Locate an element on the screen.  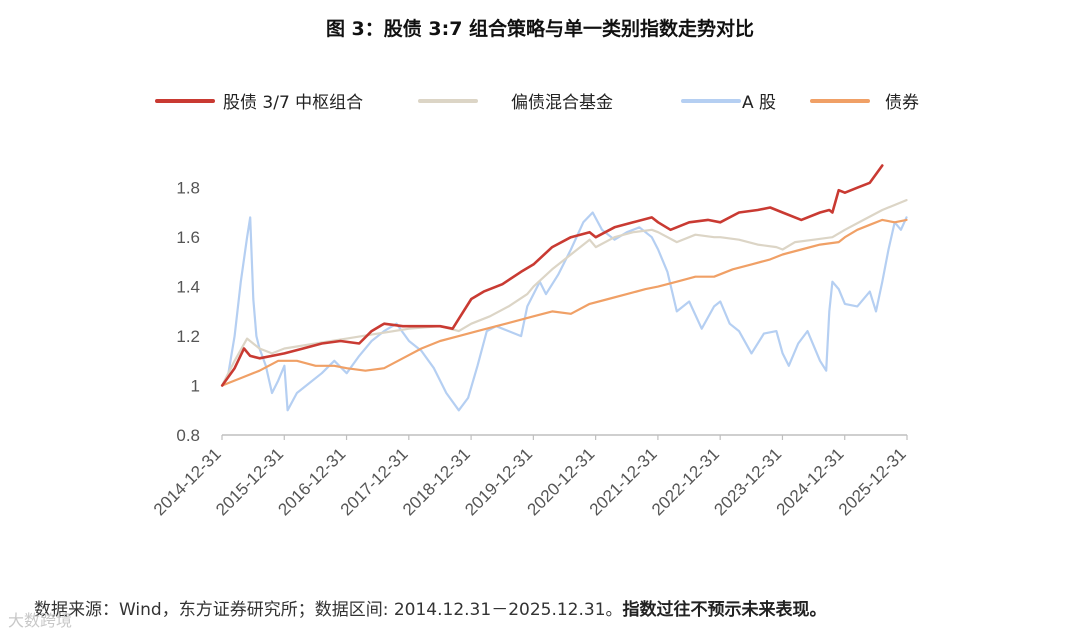
y-tick-label: 1.6 is located at coordinates (188, 237).